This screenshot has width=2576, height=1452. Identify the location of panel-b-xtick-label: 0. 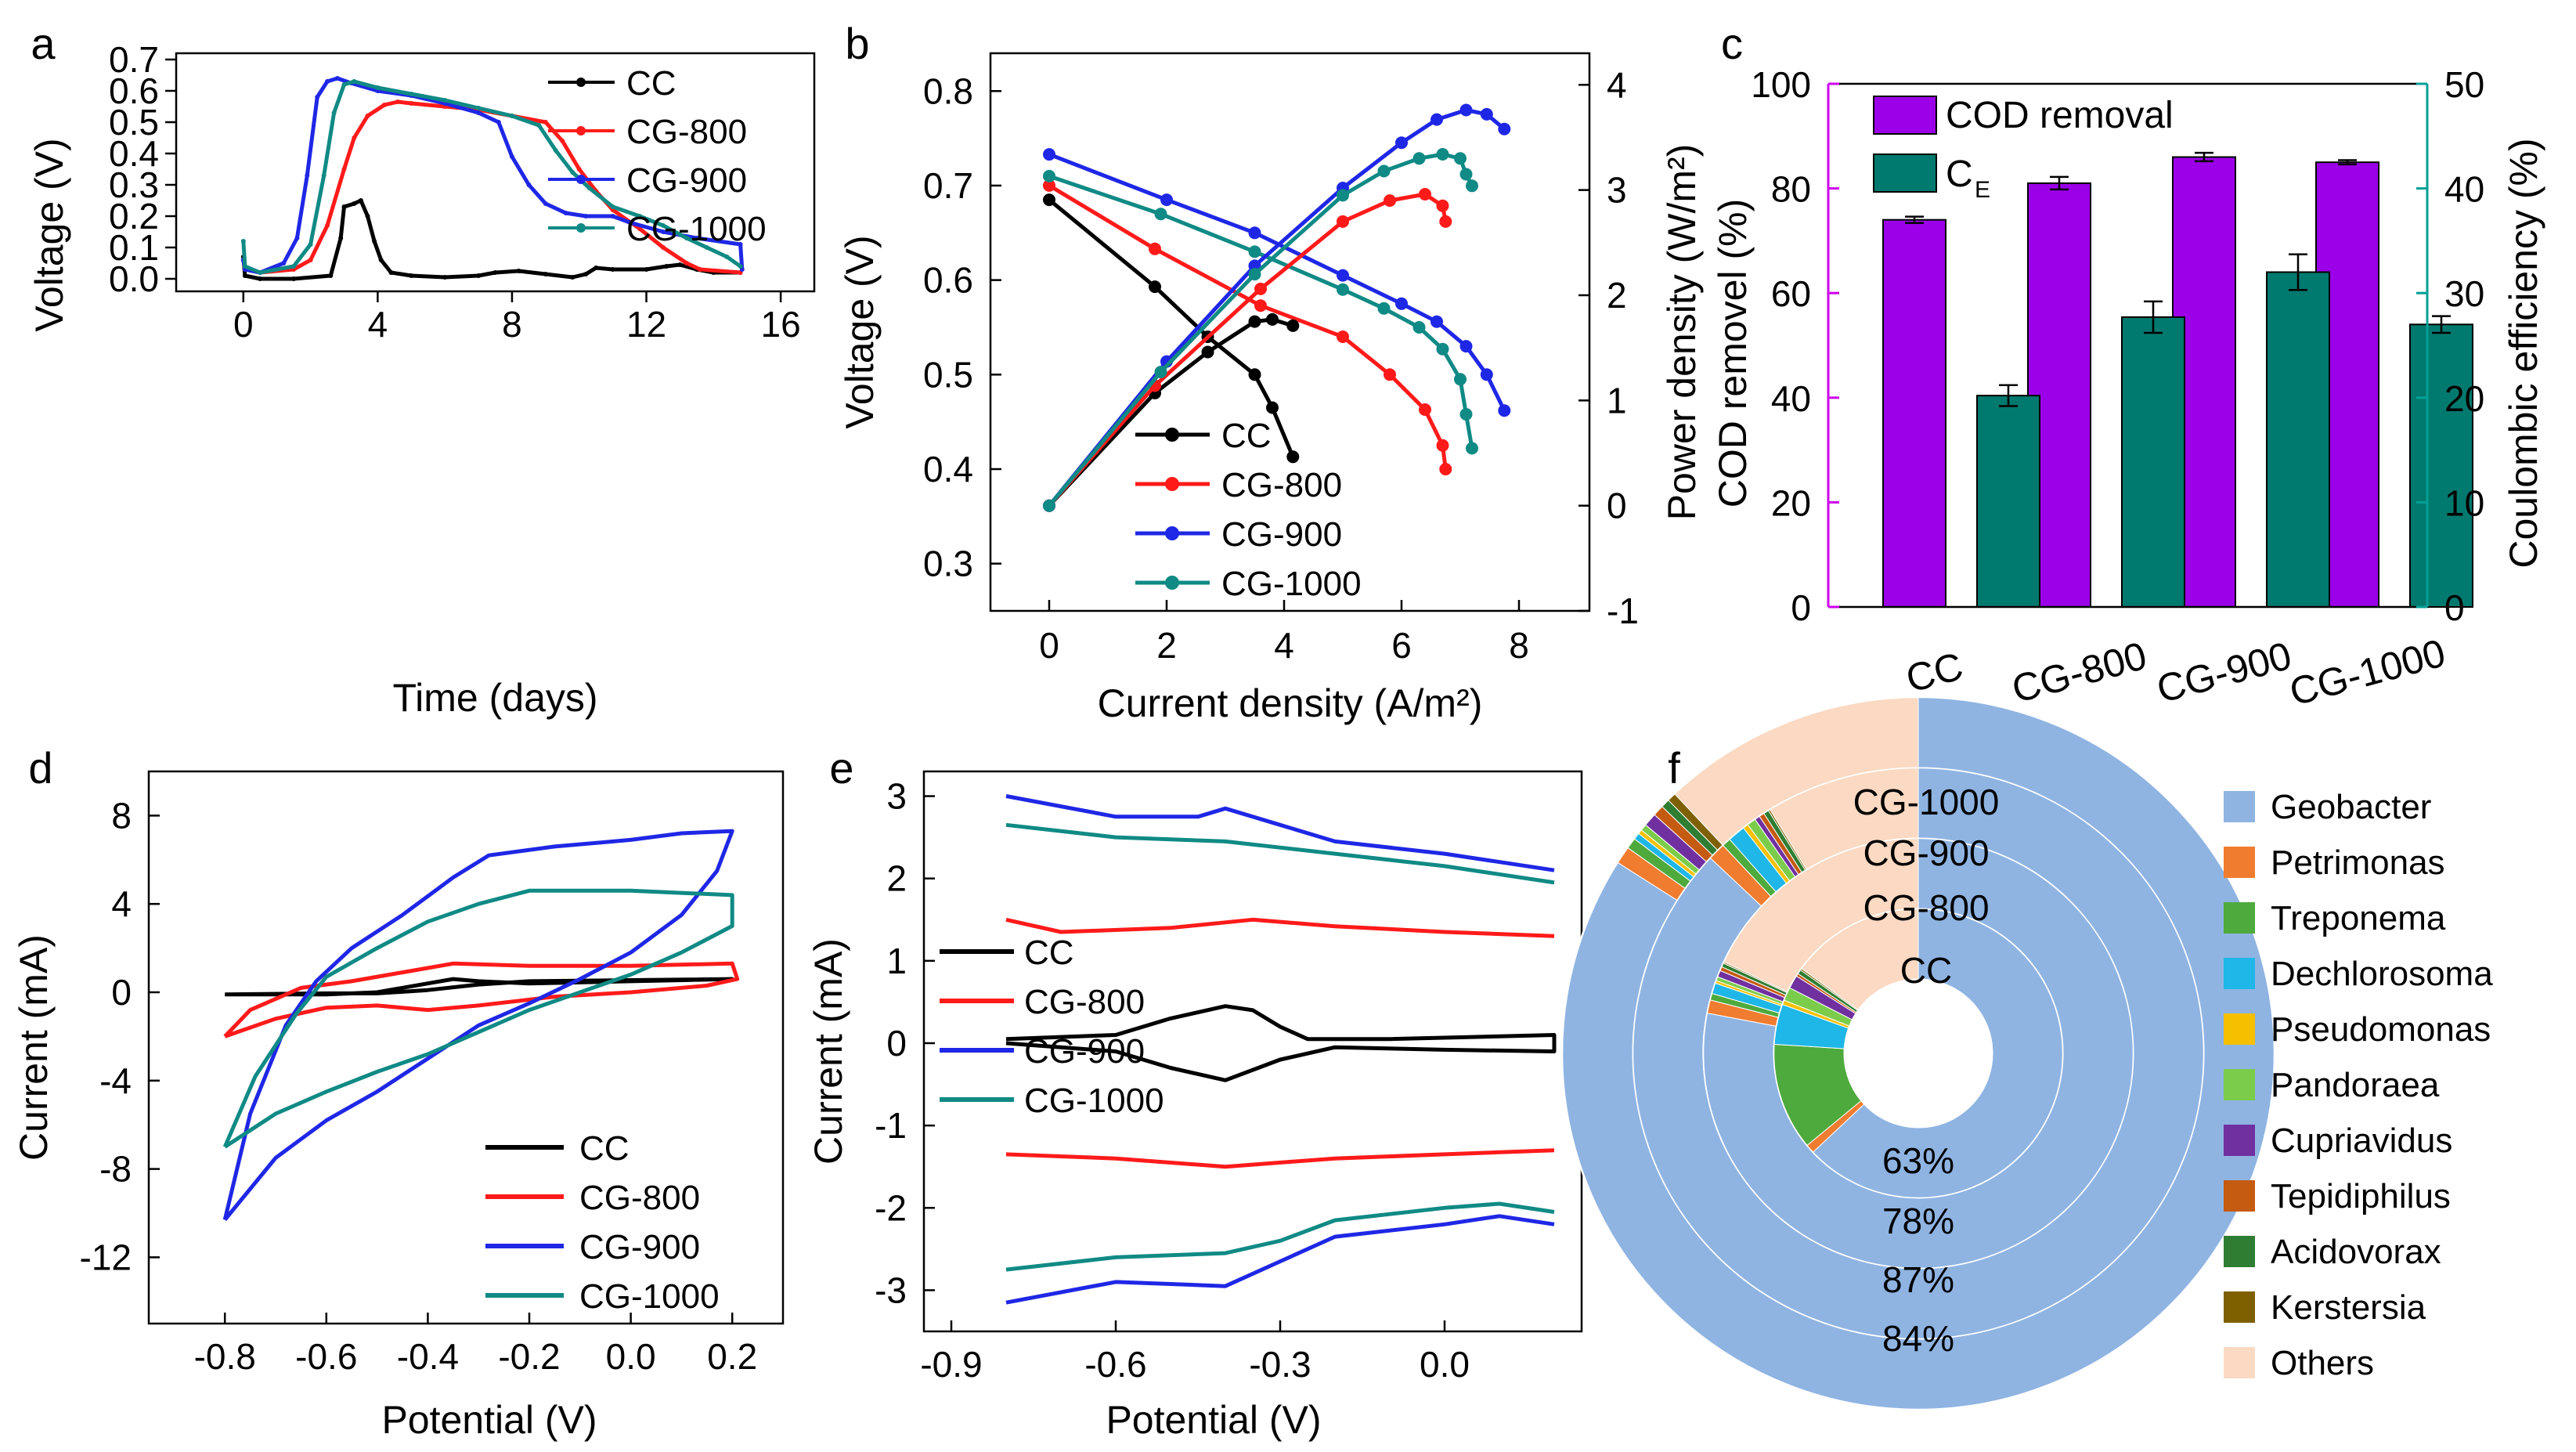
(1049, 646).